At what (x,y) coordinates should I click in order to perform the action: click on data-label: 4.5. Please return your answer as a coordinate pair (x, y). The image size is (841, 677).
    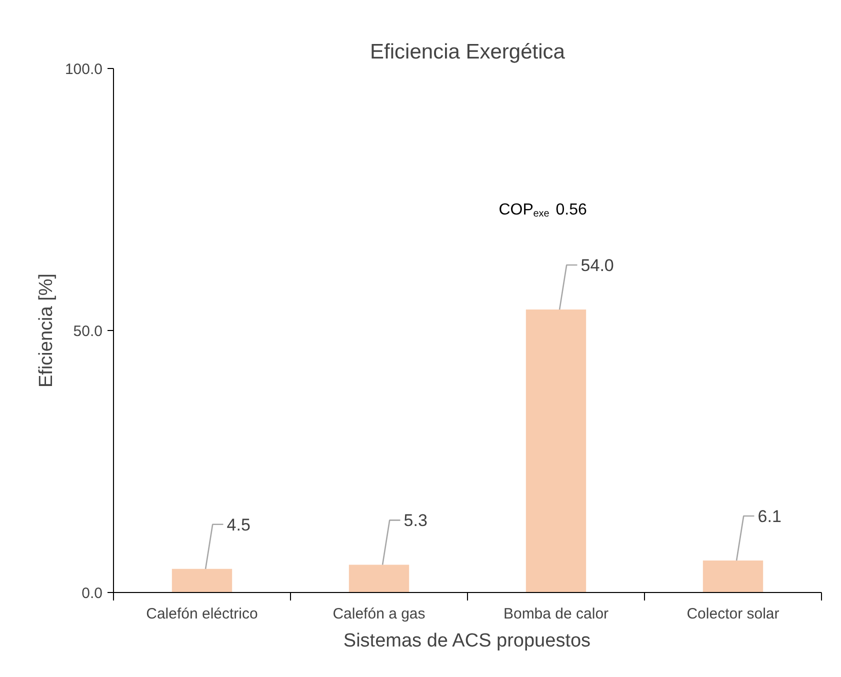
    Looking at the image, I should click on (238, 524).